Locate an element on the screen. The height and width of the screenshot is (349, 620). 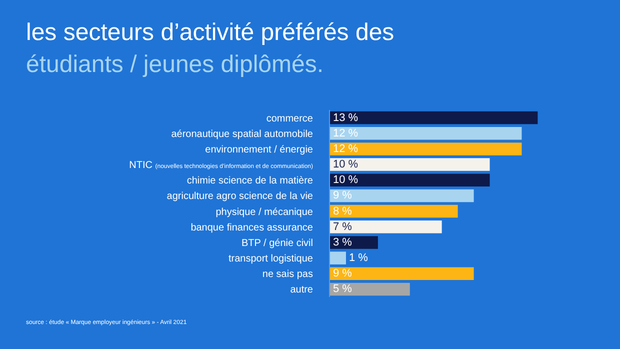
y-tick-label: banque finances assurance is located at coordinates (252, 228).